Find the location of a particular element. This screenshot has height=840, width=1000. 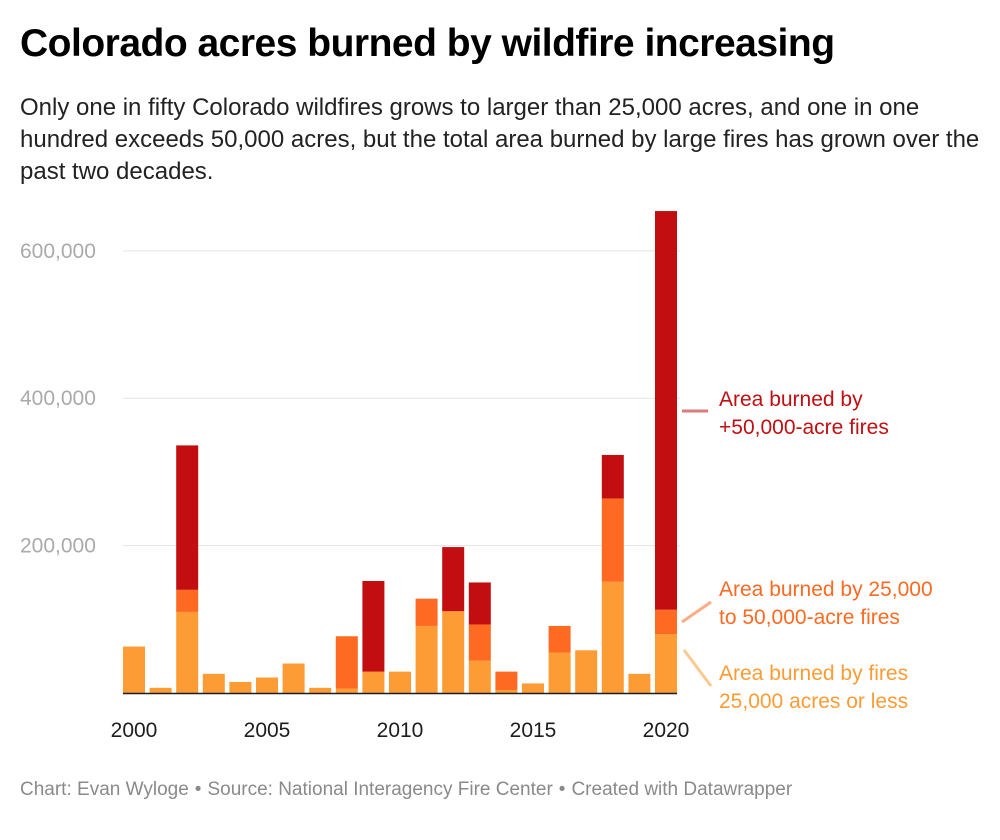

x-tick-label: 2005 is located at coordinates (267, 730).